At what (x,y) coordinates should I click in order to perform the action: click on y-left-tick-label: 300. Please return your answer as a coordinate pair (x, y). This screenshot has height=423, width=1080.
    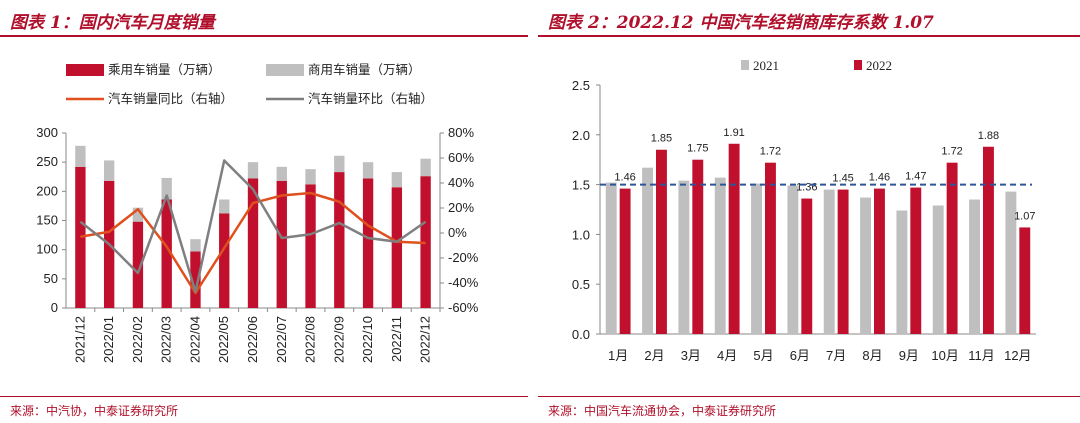
    Looking at the image, I should click on (47, 132).